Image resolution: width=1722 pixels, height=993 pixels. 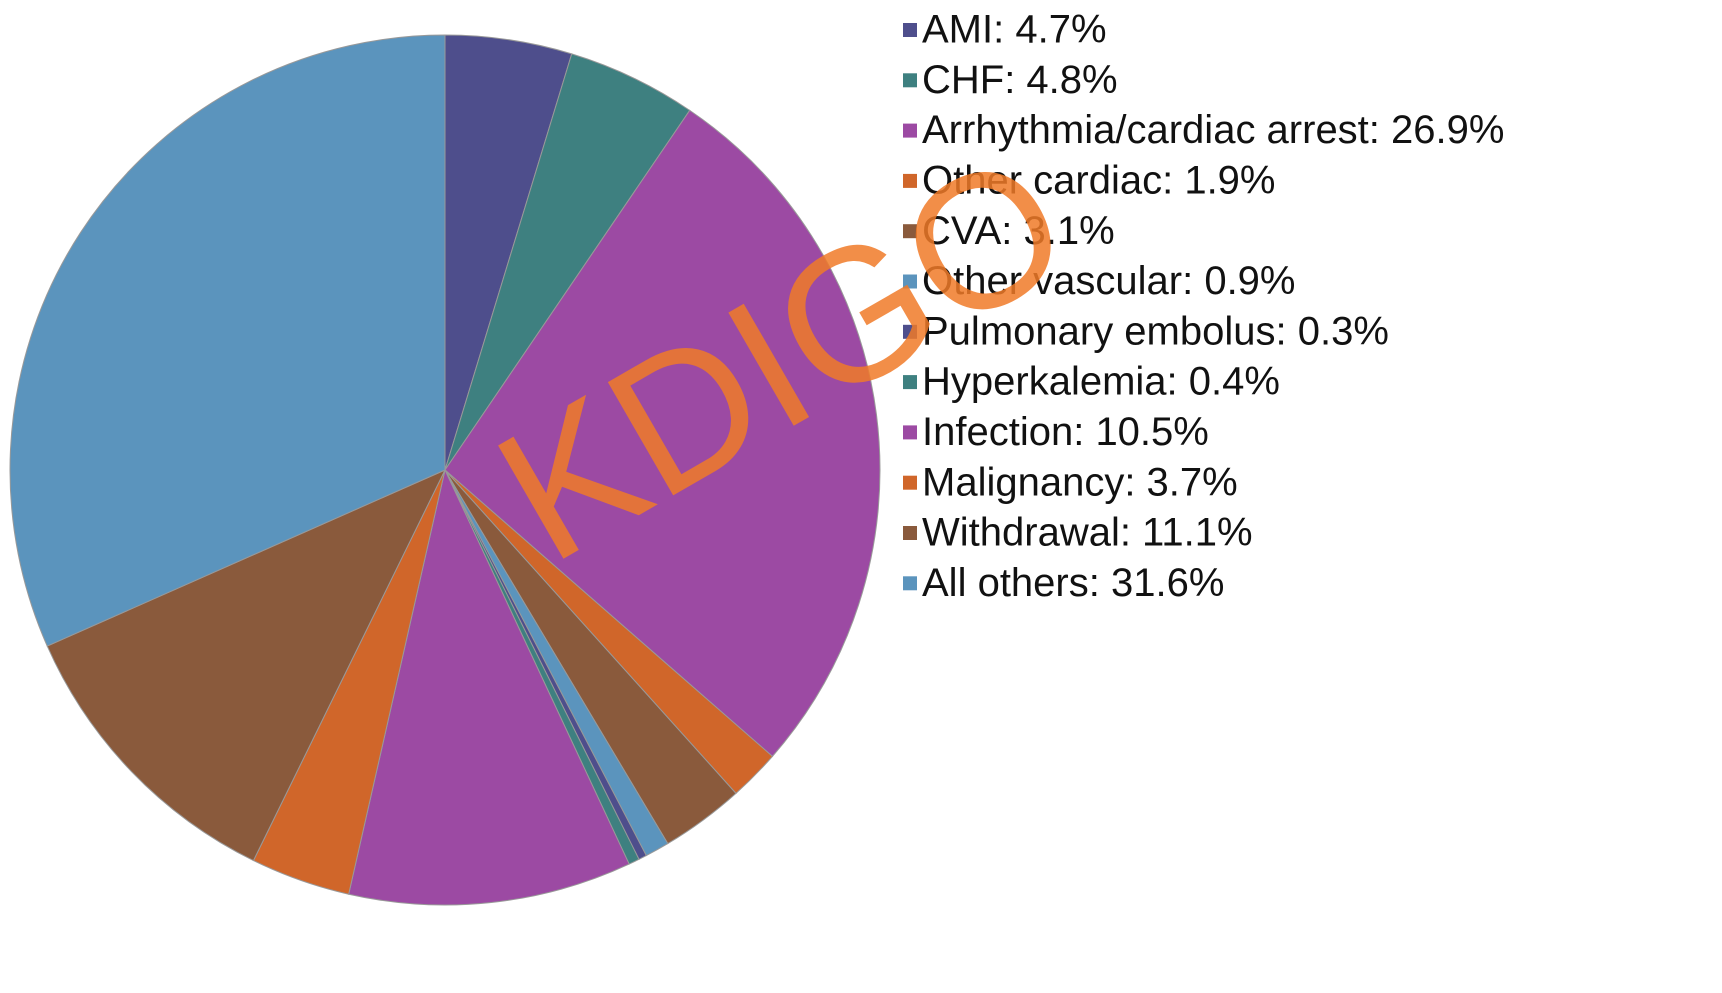 I want to click on legend-label: CVA: 3.1%, so click(x=1018, y=231).